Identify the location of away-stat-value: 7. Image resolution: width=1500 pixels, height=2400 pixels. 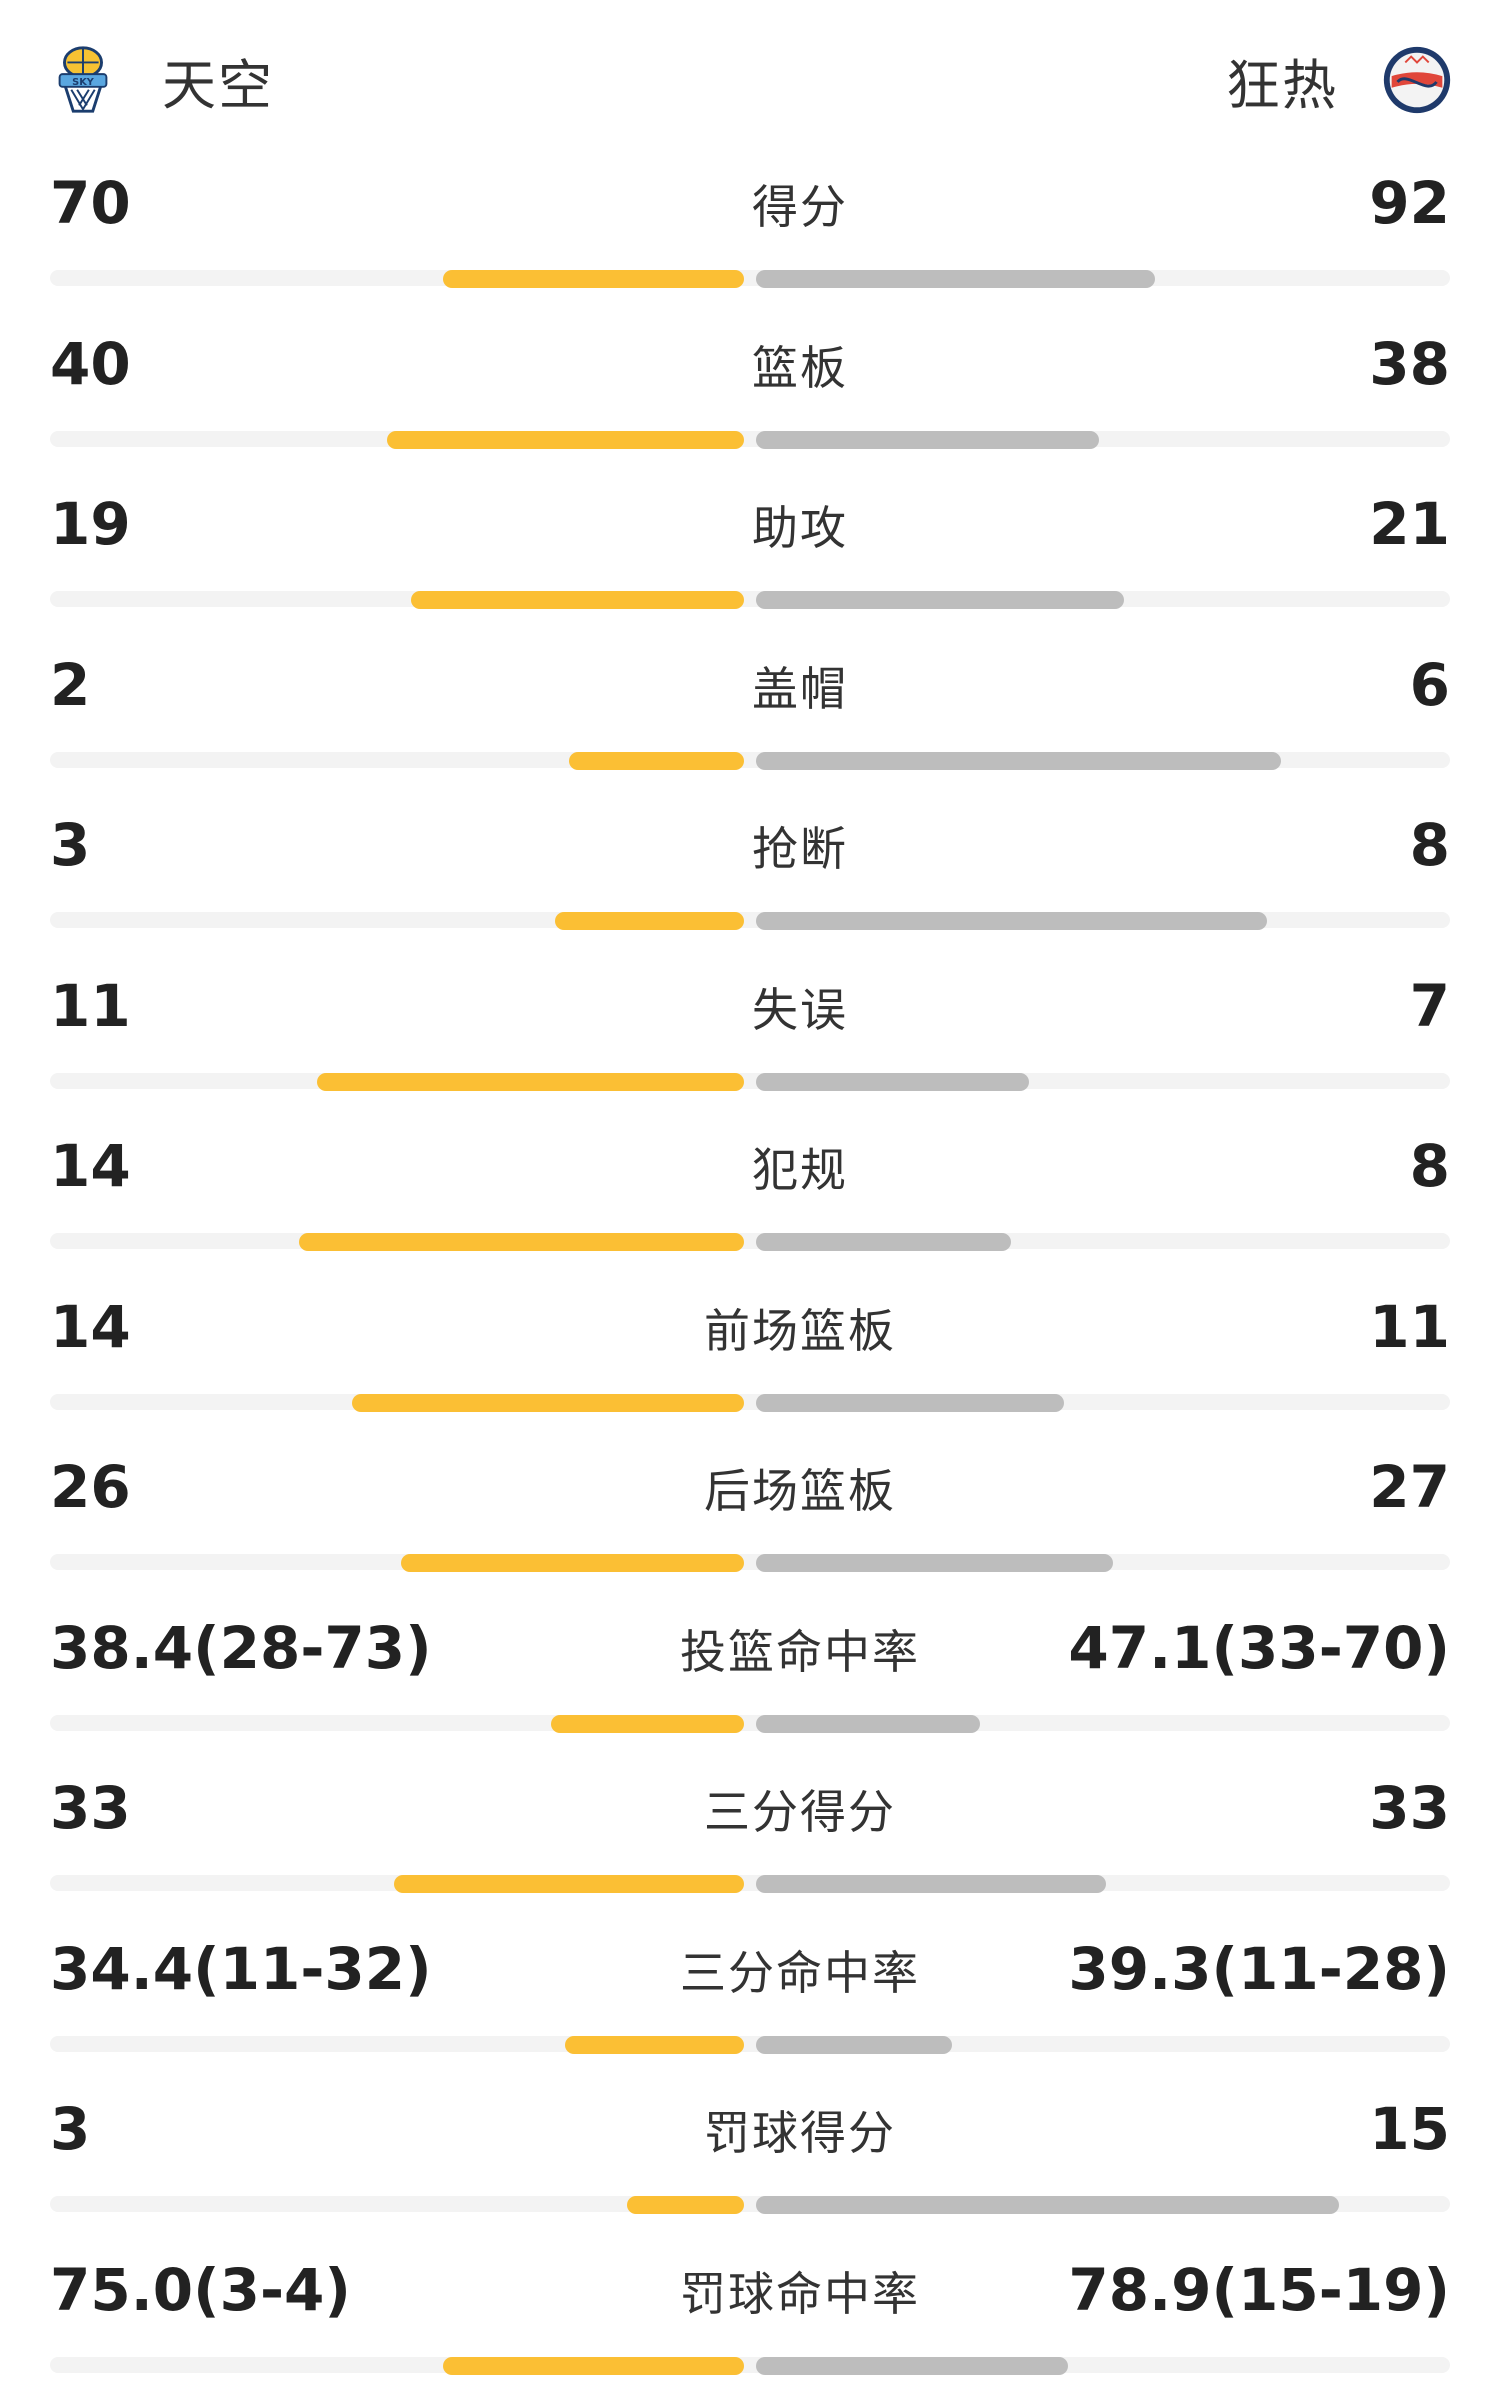
(1429, 1005).